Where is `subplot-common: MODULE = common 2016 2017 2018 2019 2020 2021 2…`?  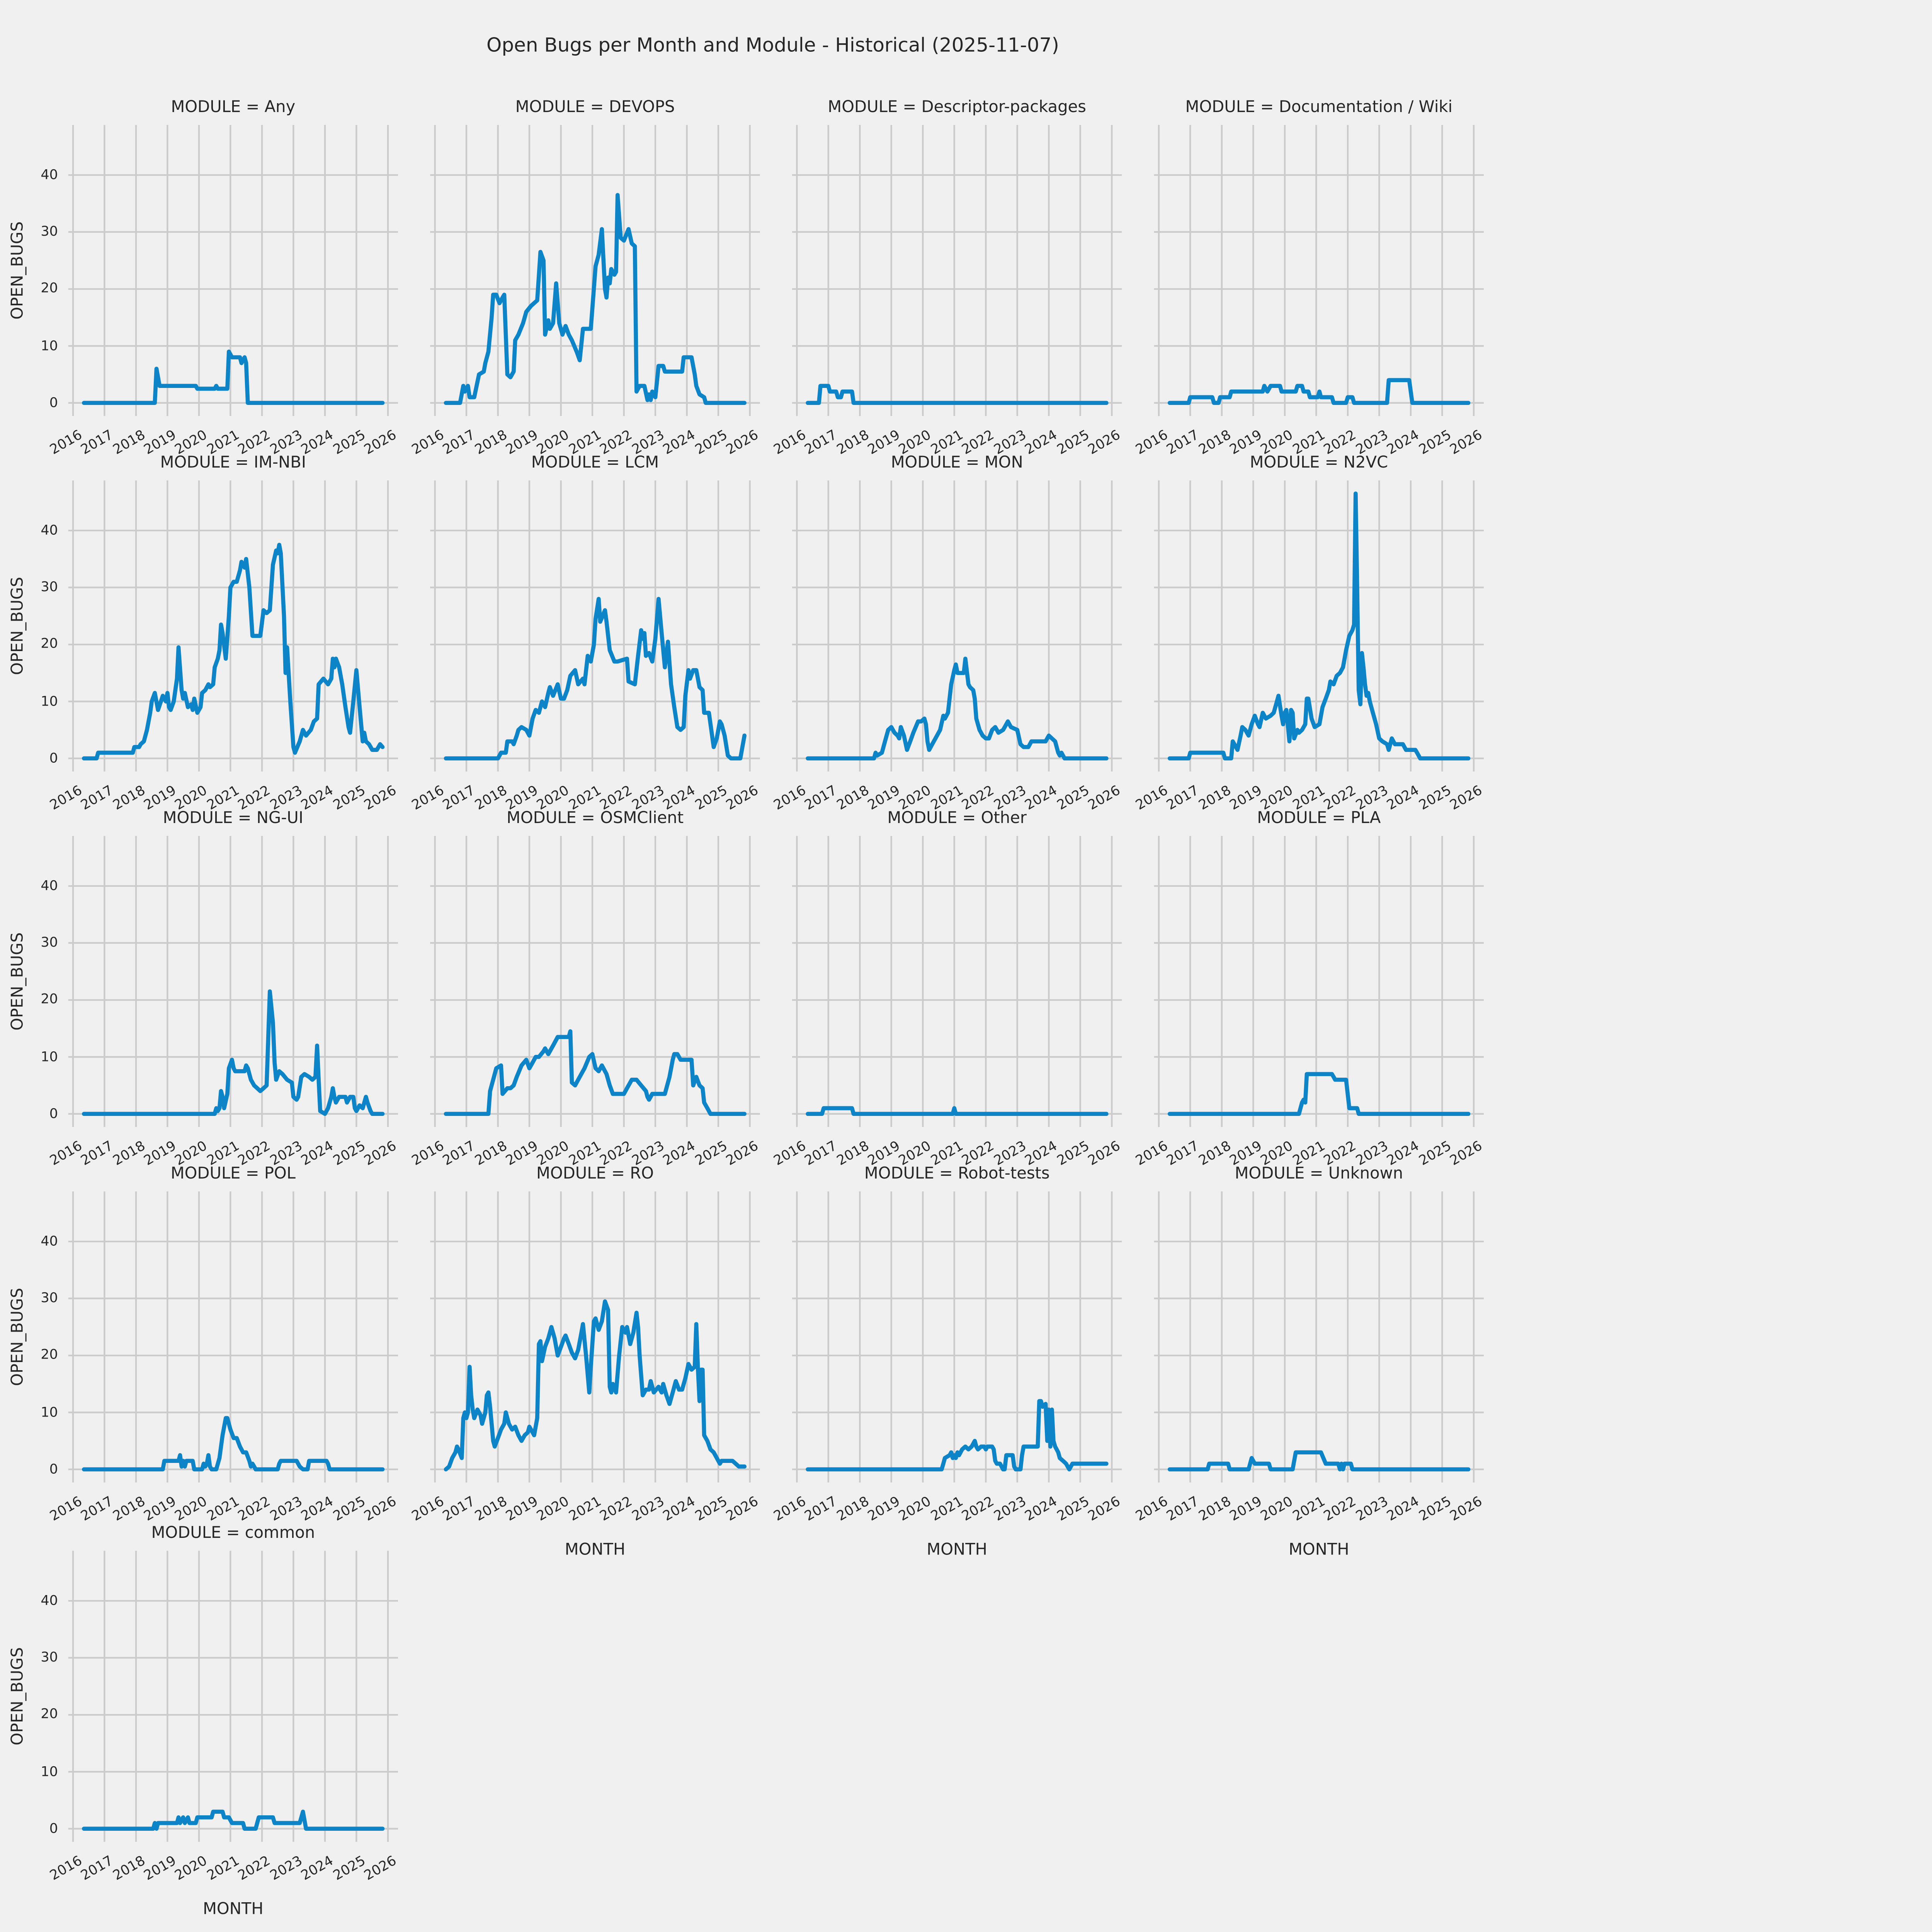
subplot-common: MODULE = common 2016 2017 2018 2019 2020 2021 2… is located at coordinates (204, 1720).